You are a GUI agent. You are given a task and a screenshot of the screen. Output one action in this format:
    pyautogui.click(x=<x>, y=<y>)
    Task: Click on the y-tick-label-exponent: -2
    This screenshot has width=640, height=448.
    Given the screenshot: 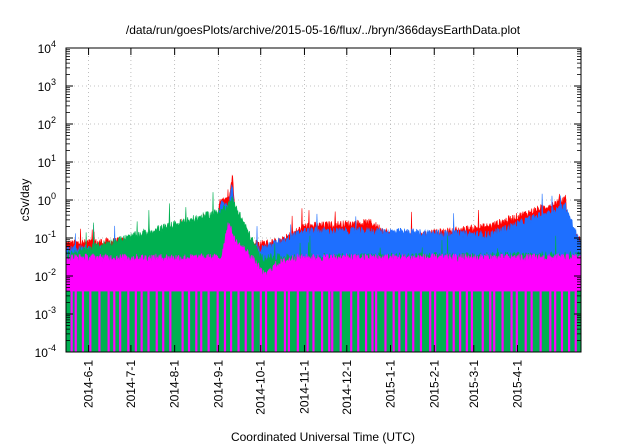 What is the action you would take?
    pyautogui.click(x=52, y=272)
    